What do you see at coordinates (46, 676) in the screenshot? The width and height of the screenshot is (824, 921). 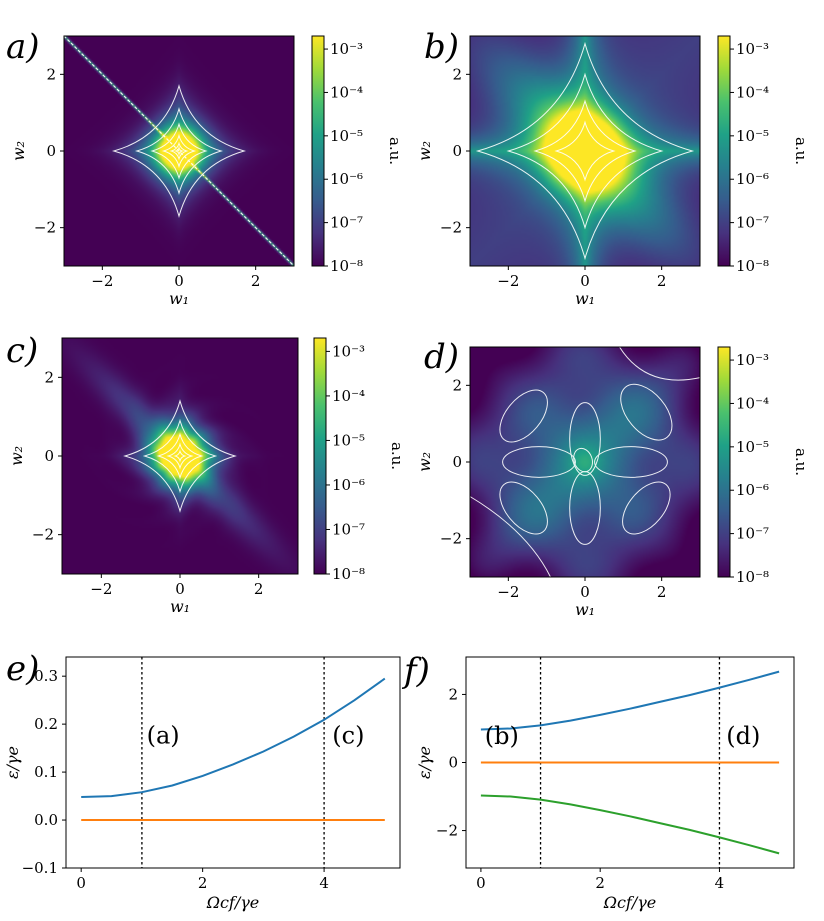 I see `y-tick-label: 0.3` at bounding box center [46, 676].